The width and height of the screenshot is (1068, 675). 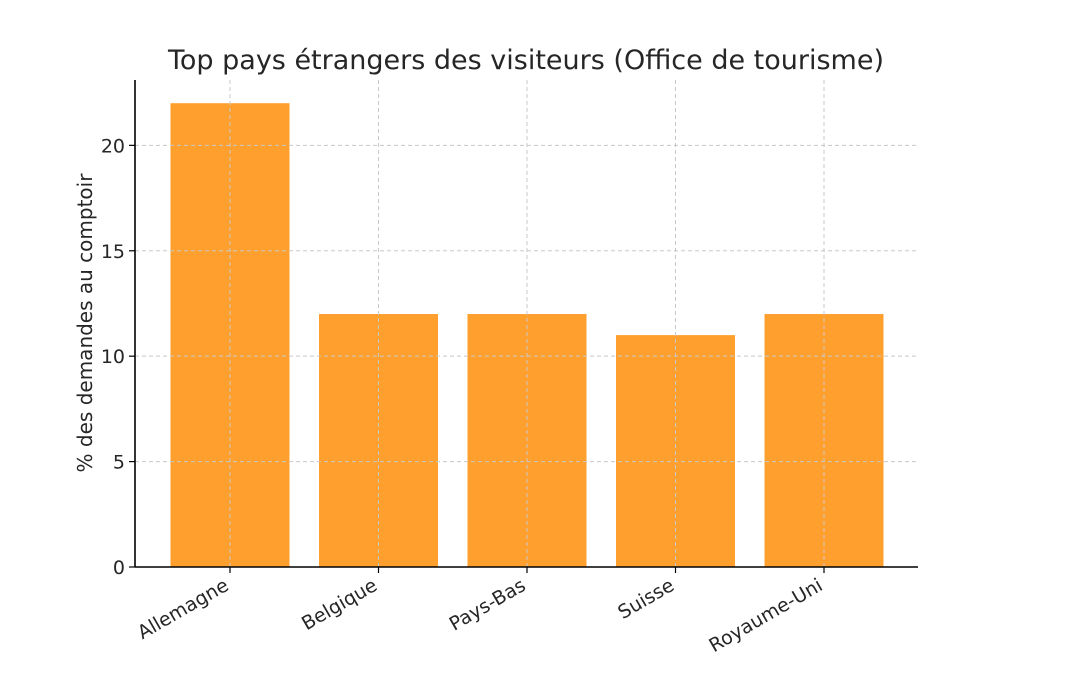 What do you see at coordinates (113, 357) in the screenshot?
I see `y-tick-label: 10` at bounding box center [113, 357].